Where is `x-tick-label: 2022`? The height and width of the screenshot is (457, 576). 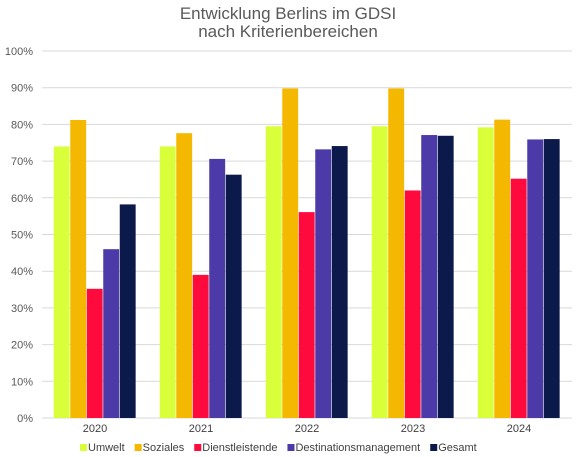
x-tick-label: 2022 is located at coordinates (307, 429).